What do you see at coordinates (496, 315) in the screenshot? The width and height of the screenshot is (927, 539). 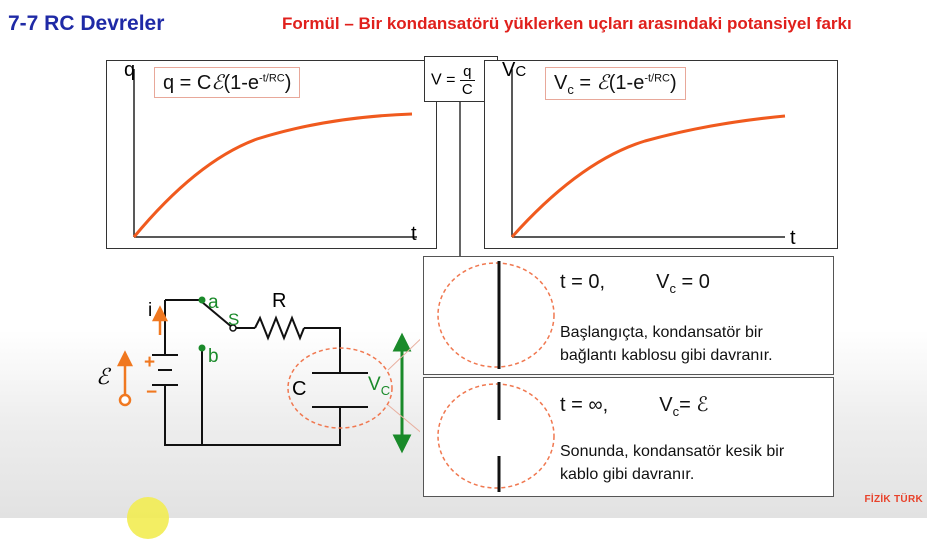 I see `closed-capacitor-illustration` at bounding box center [496, 315].